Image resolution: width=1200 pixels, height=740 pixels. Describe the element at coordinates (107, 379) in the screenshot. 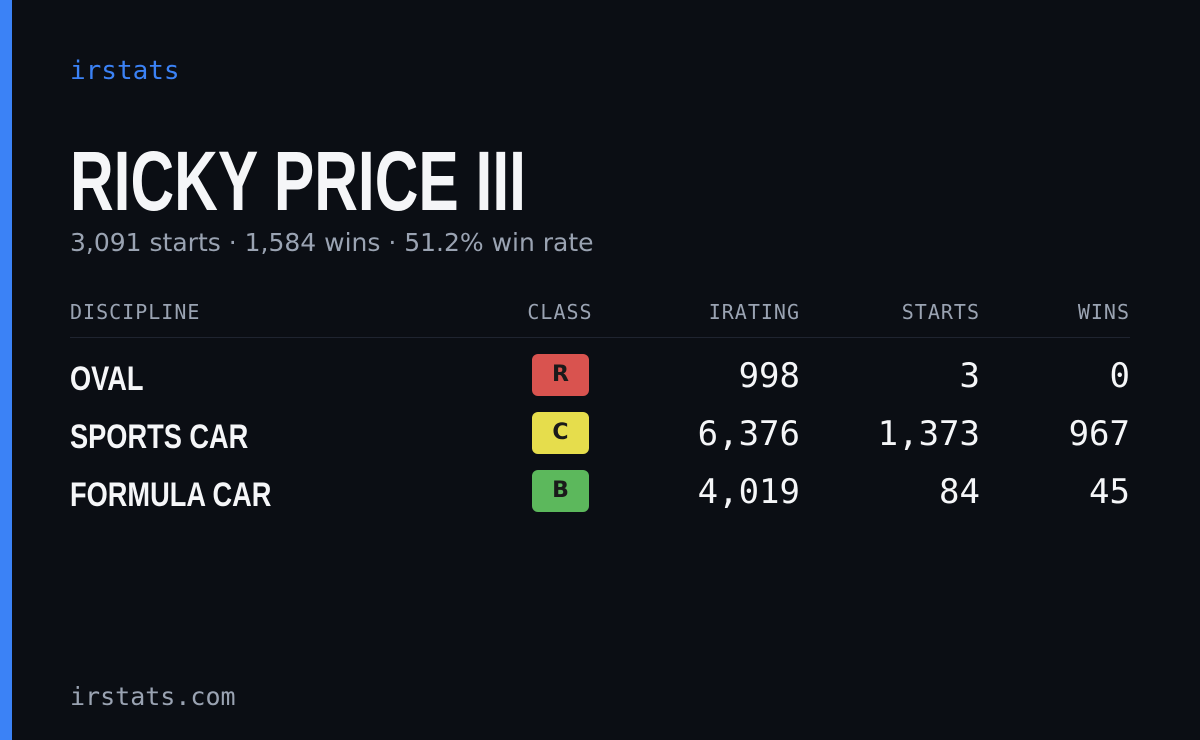

I see `discipline: OVAL` at that location.